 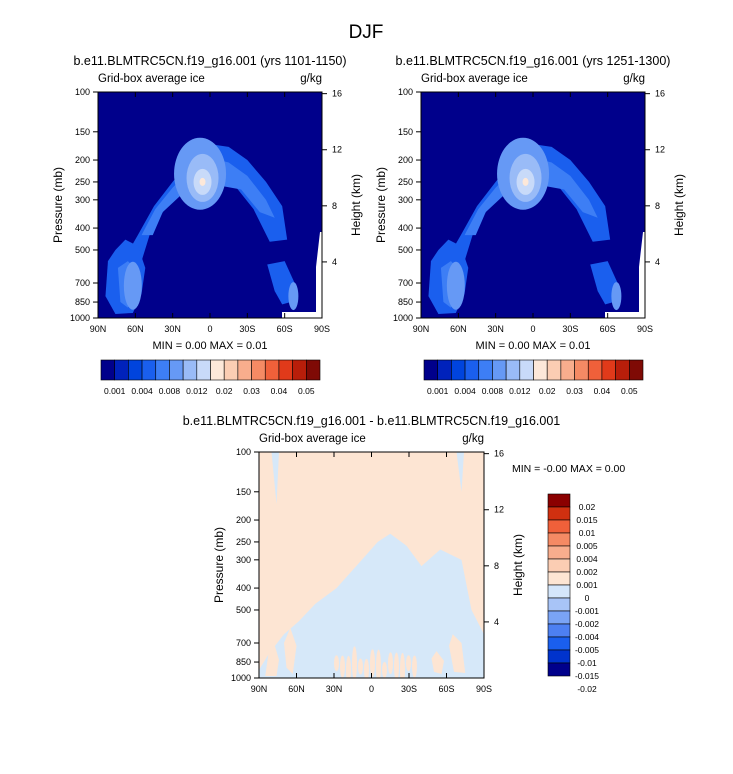 What do you see at coordinates (437, 662) in the screenshot?
I see `positive-sh-mid` at bounding box center [437, 662].